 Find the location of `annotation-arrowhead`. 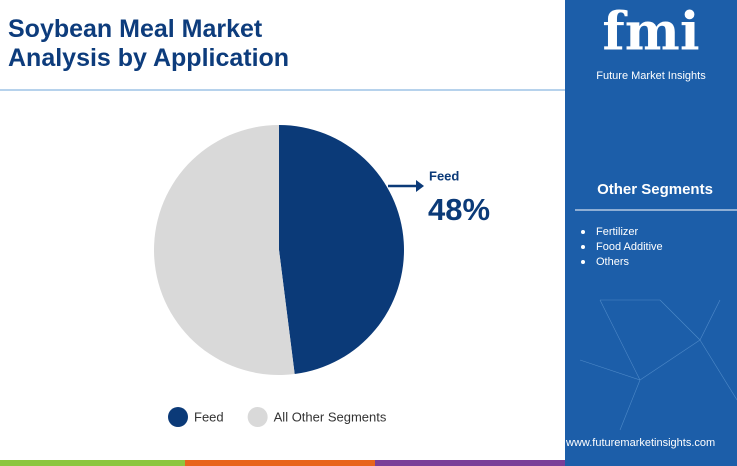

annotation-arrowhead is located at coordinates (420, 186).